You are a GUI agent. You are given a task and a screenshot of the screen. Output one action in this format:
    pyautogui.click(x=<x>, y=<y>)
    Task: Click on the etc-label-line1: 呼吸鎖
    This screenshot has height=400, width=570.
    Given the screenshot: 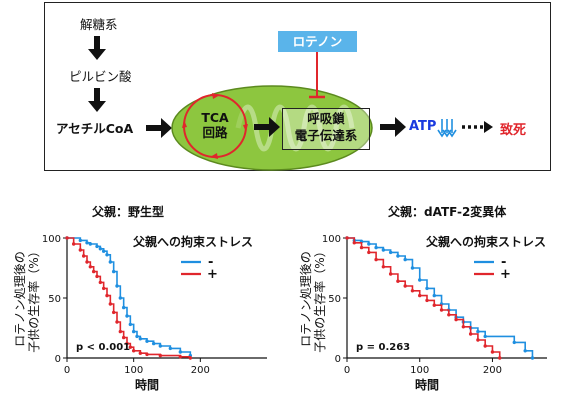 What is the action you would take?
    pyautogui.click(x=326, y=118)
    